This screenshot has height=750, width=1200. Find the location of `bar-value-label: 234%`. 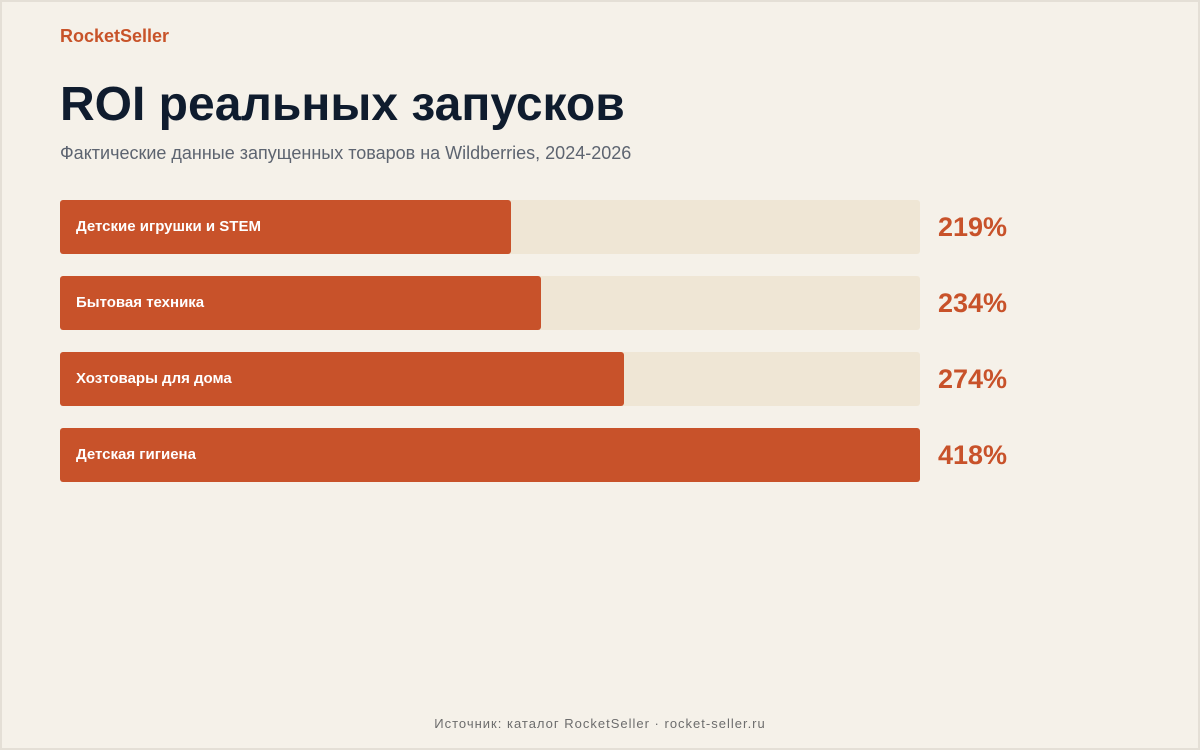

bar-value-label: 234% is located at coordinates (973, 303).